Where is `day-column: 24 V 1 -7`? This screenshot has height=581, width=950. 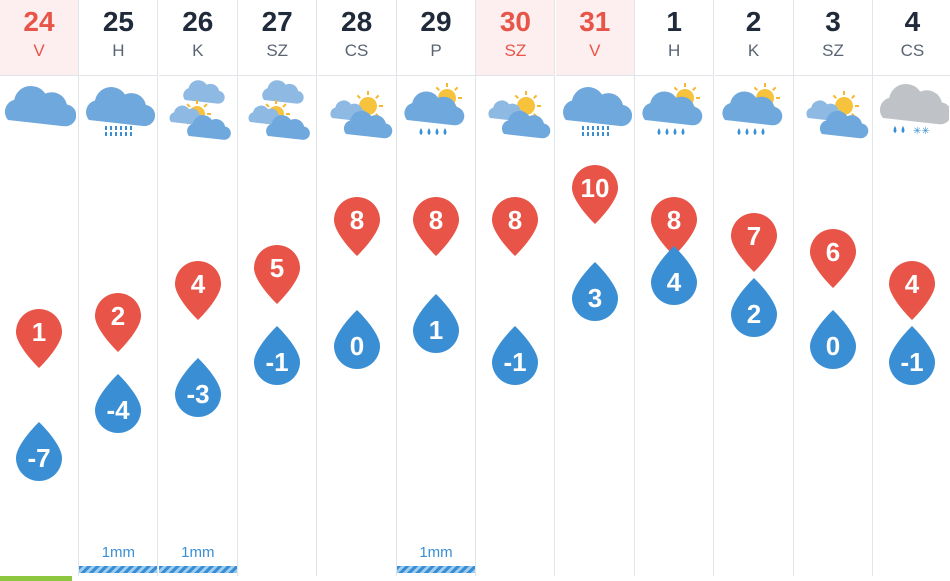 day-column: 24 V 1 -7 is located at coordinates (39, 288).